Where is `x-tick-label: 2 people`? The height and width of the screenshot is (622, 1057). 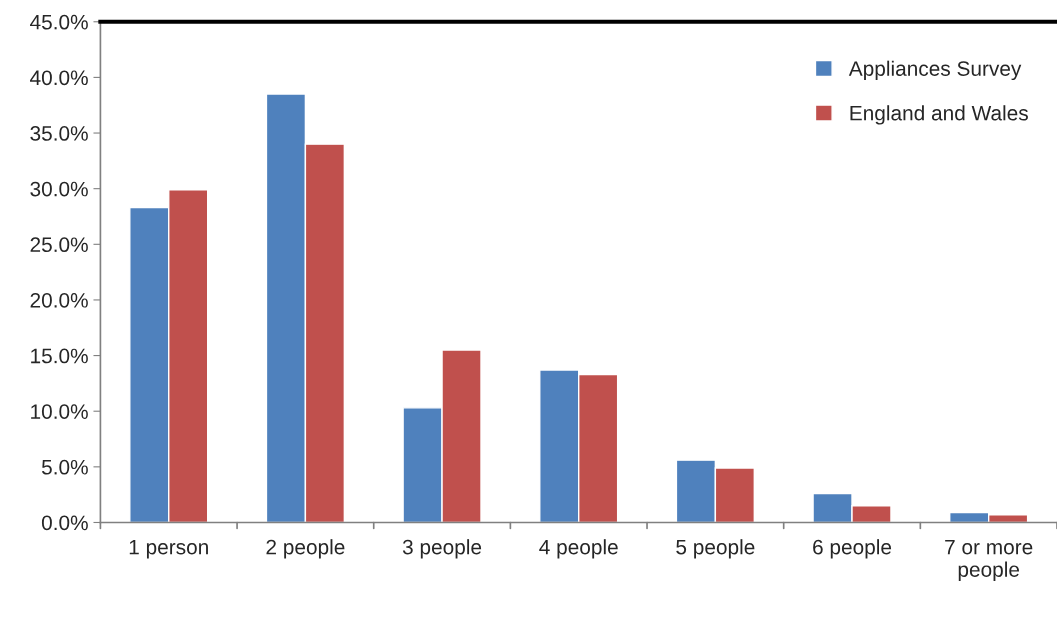
x-tick-label: 2 people is located at coordinates (305, 549).